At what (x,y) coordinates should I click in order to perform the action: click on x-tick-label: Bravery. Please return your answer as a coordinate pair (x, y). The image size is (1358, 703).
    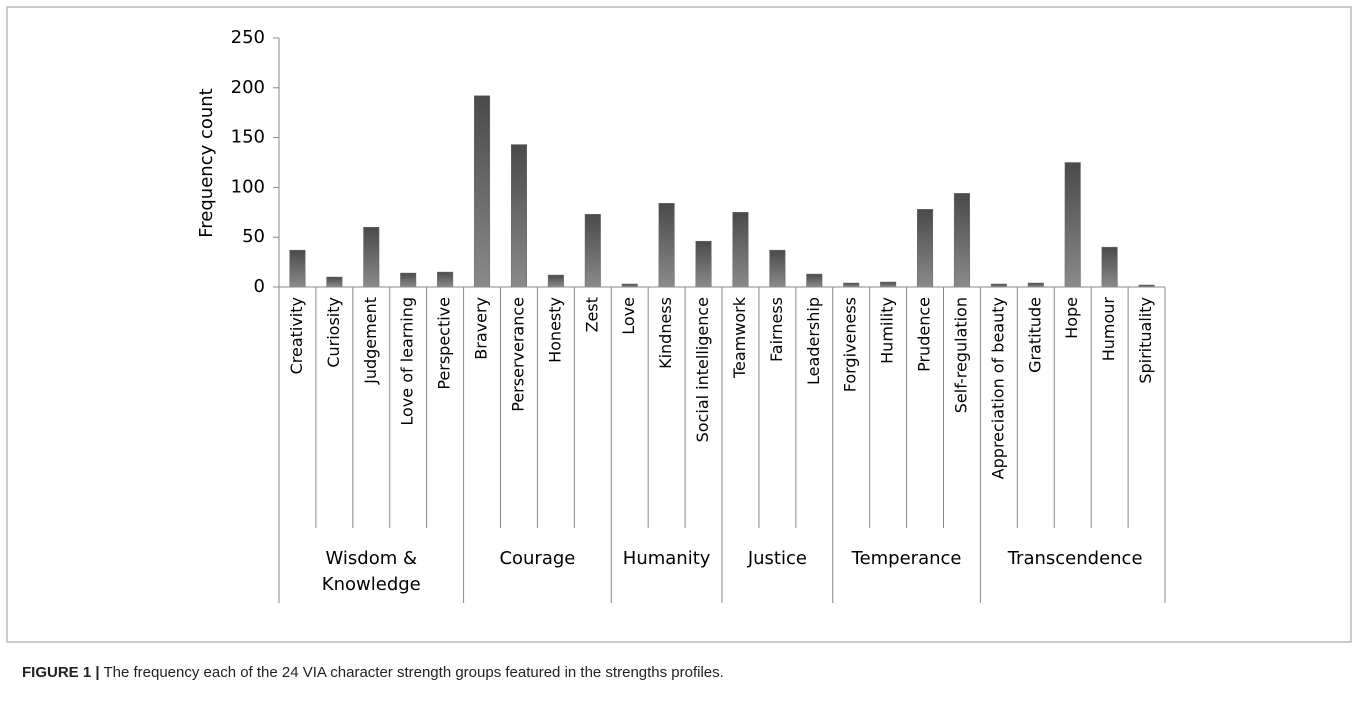
    Looking at the image, I should click on (481, 328).